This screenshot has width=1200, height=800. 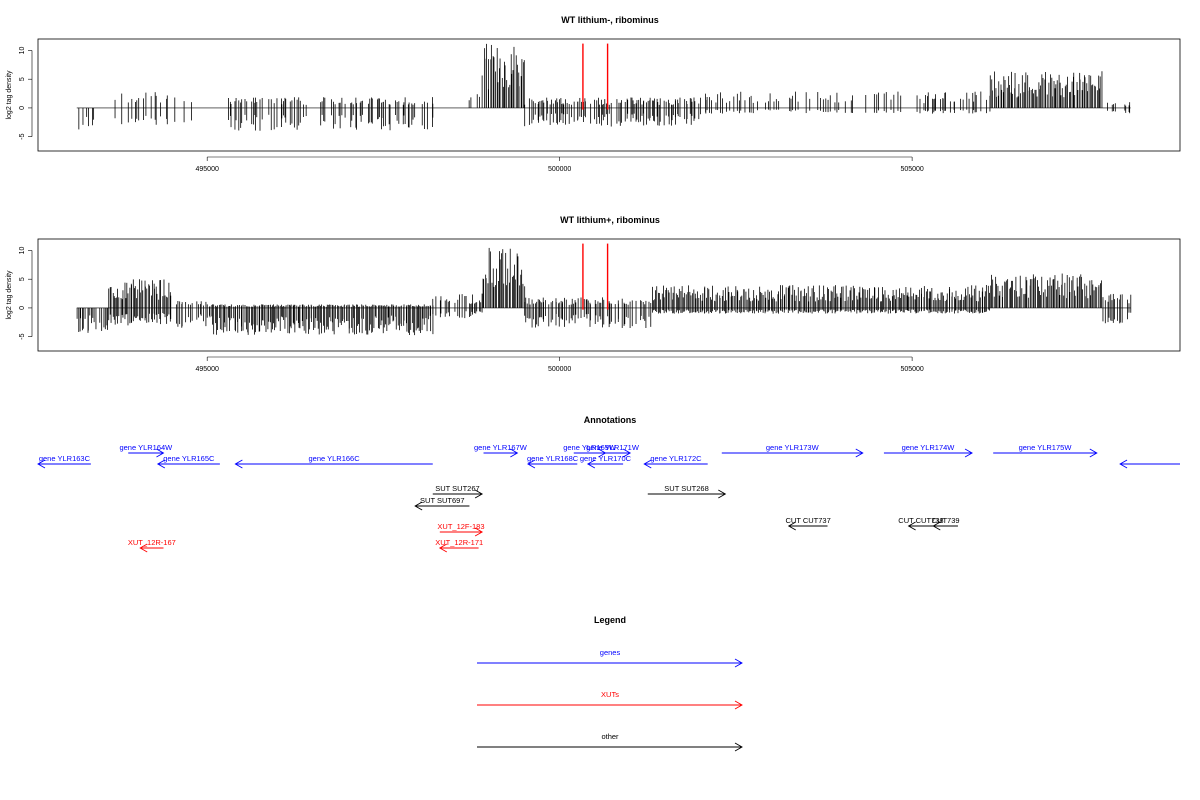 What do you see at coordinates (610, 652) in the screenshot?
I see `legend-label: genes` at bounding box center [610, 652].